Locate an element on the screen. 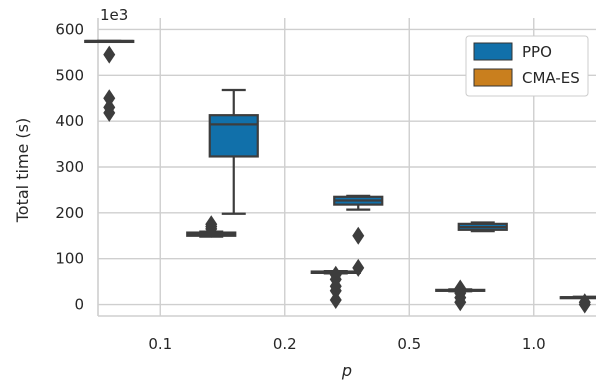 The height and width of the screenshot is (385, 596). y-tick-label: 200 is located at coordinates (69, 213).